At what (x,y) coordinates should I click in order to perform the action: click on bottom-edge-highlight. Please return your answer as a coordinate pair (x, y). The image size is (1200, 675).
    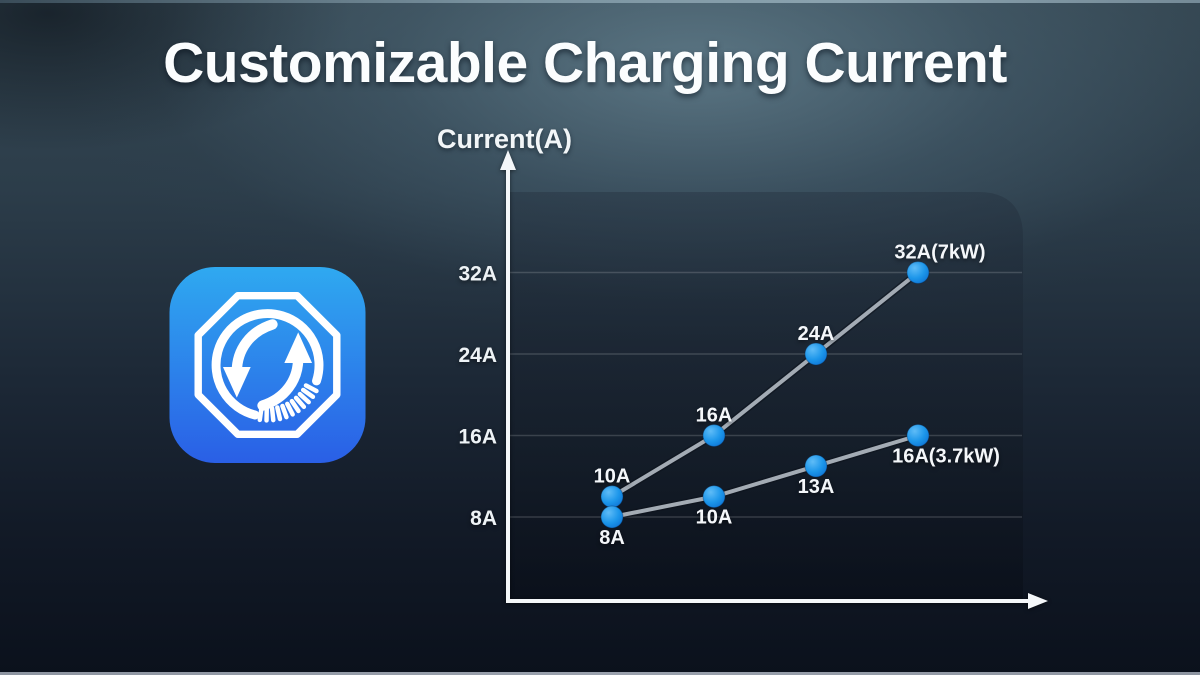
    Looking at the image, I should click on (600, 673).